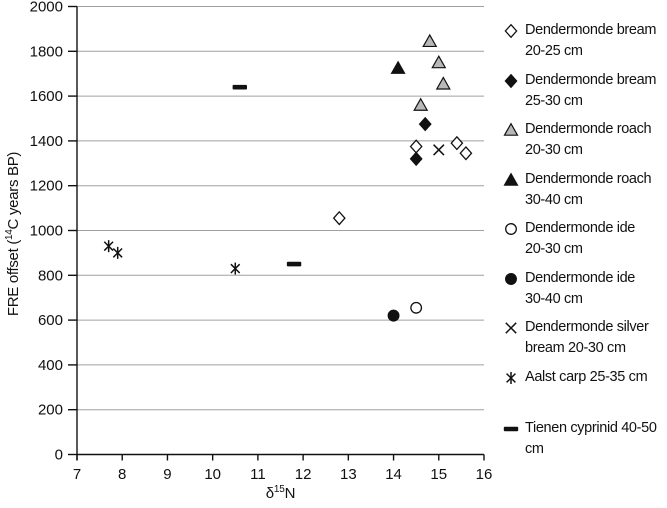 This screenshot has height=508, width=667. I want to click on legend-item-dendermonde-bream-20-25-cm: Dendermonde bream 20-25 cm, so click(579, 41).